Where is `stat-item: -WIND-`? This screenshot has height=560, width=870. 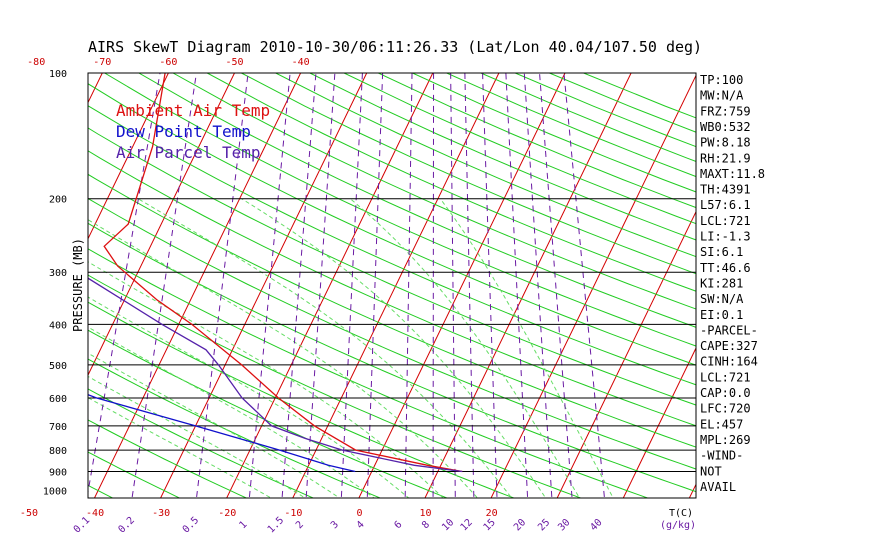
stat-item: -WIND- is located at coordinates (721, 456).